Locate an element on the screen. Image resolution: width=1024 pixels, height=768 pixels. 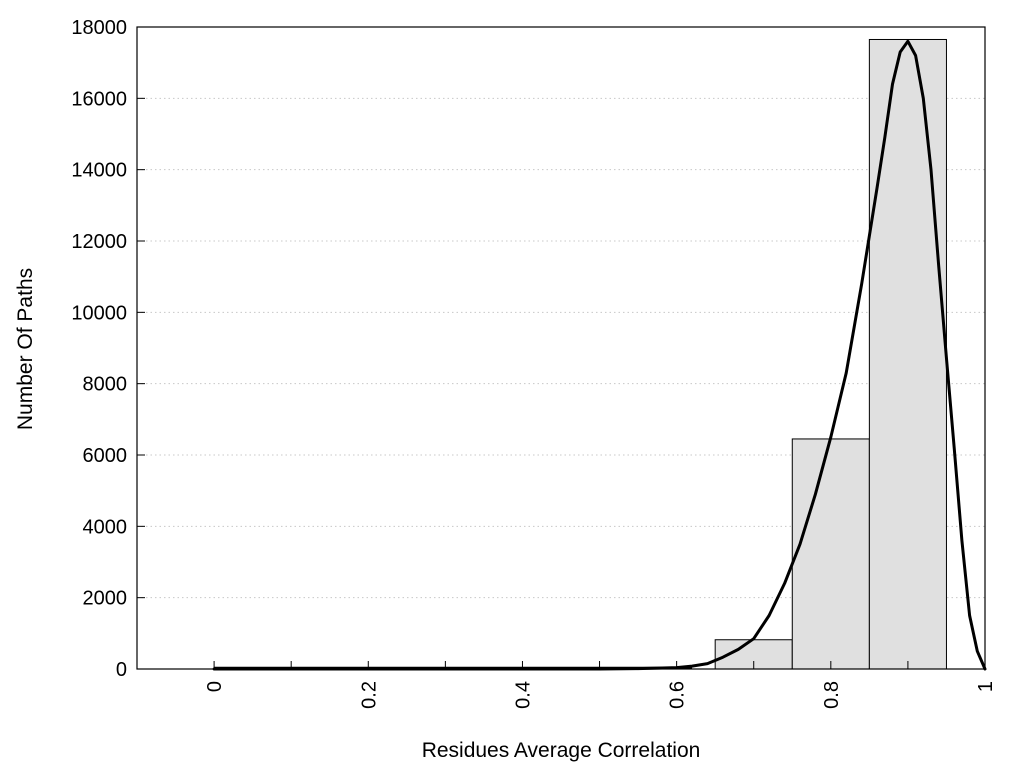
x-tick-label: 0.4 is located at coordinates (523, 695).